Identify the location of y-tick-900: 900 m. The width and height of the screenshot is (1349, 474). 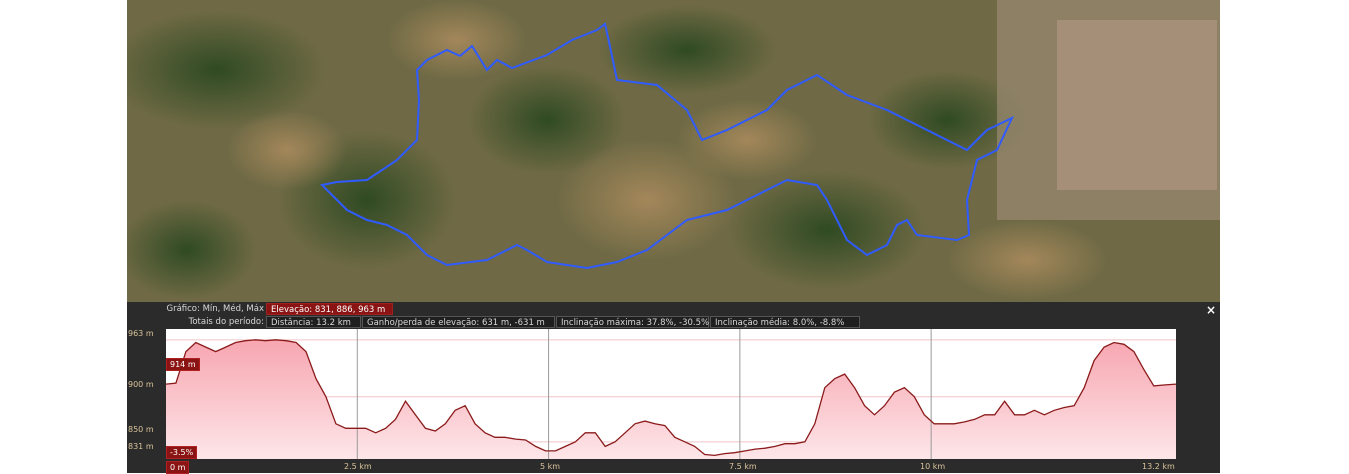
(141, 384).